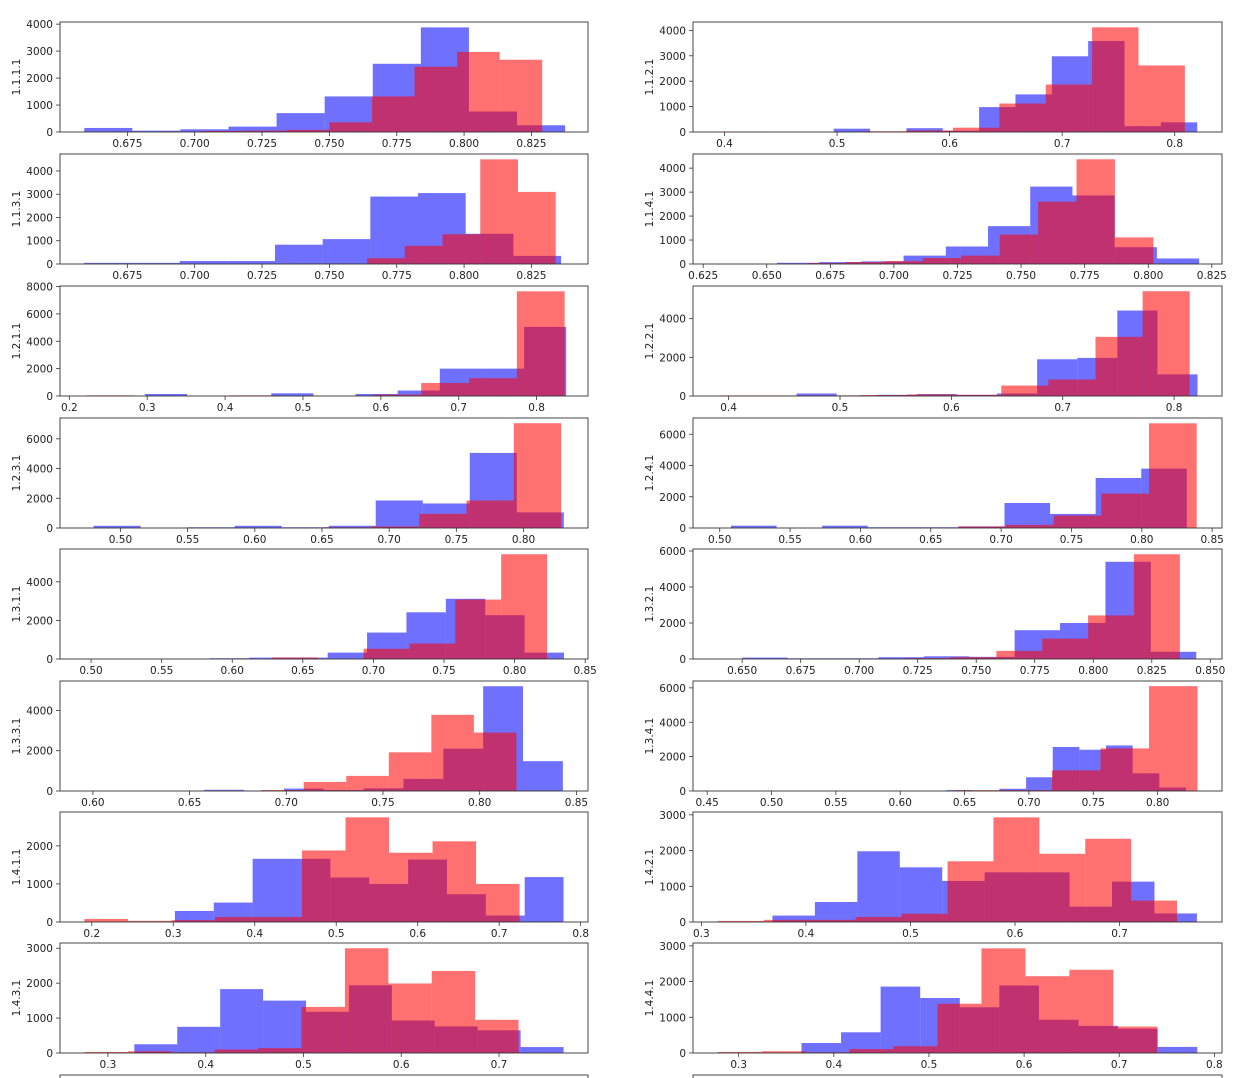  What do you see at coordinates (1093, 671) in the screenshot?
I see `x-tick-label: 0.800` at bounding box center [1093, 671].